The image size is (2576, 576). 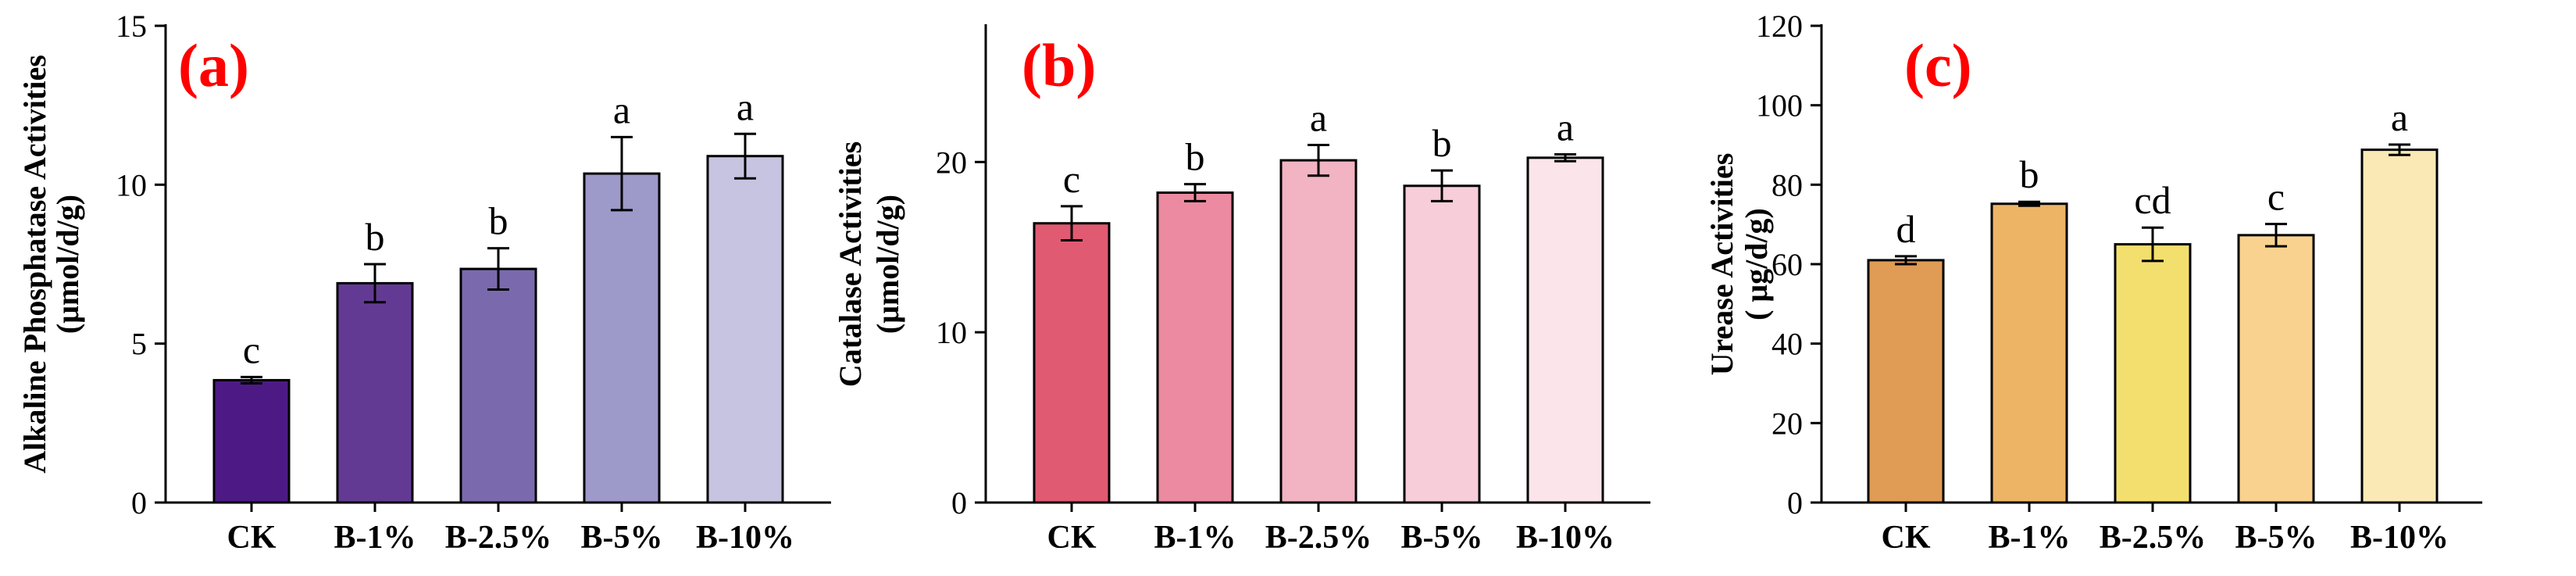 I want to click on y-tick-label: 60, so click(x=1787, y=264).